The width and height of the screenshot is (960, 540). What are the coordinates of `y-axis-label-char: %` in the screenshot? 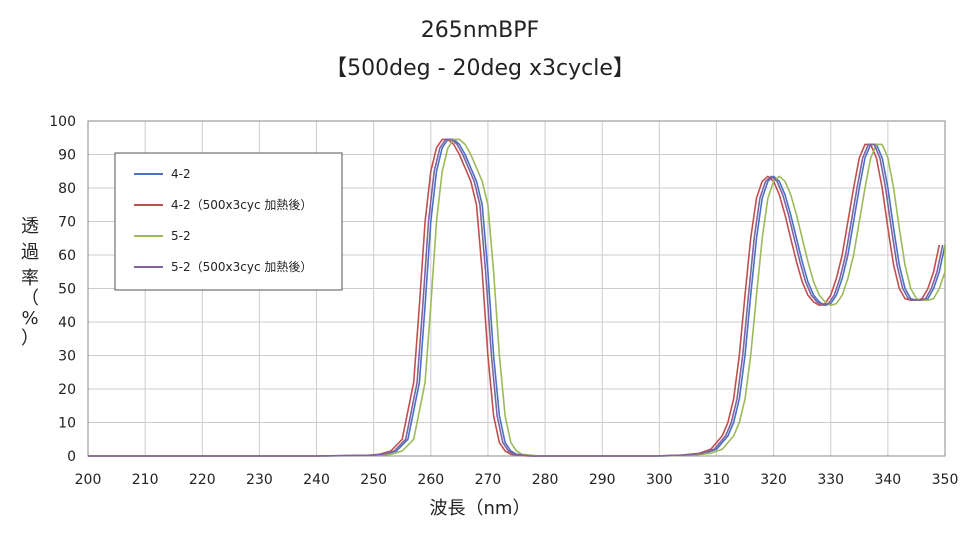 It's located at (29, 318).